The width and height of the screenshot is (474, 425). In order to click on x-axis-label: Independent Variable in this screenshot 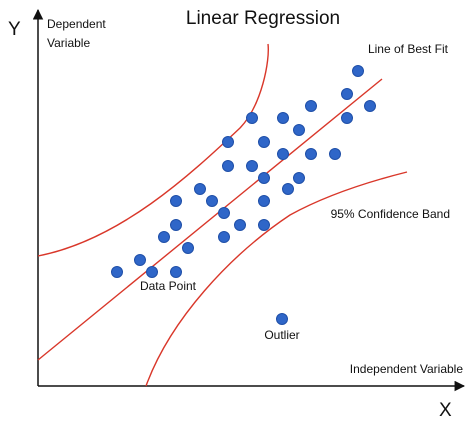, I will do `click(407, 369)`.